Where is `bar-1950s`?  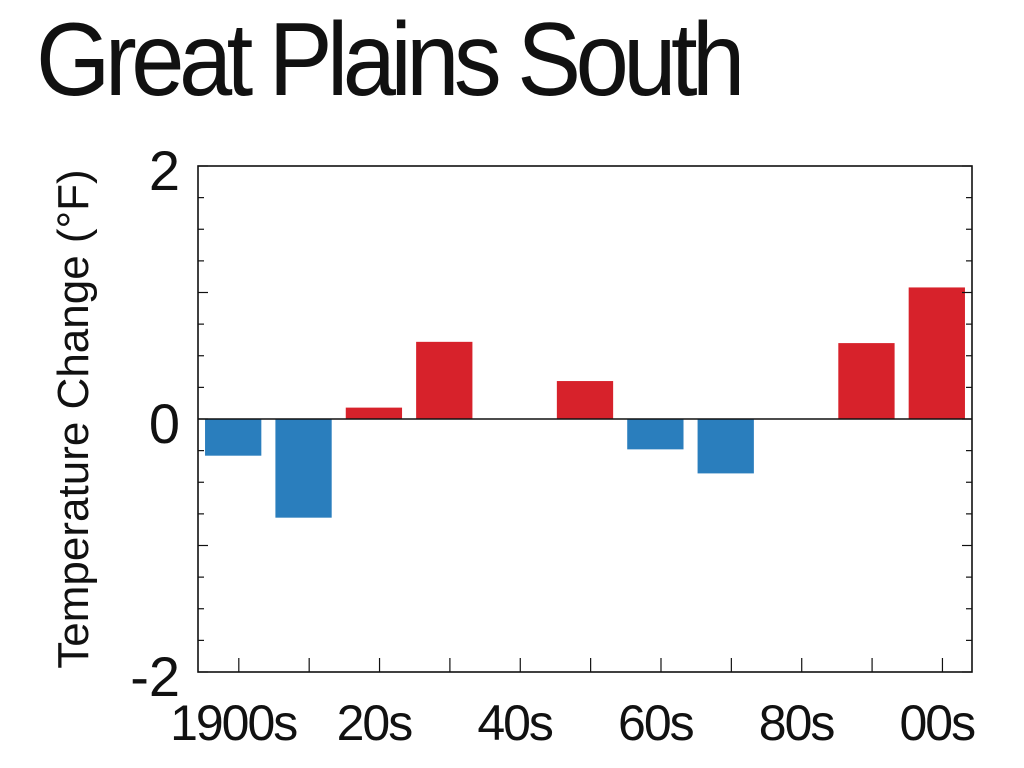
bar-1950s is located at coordinates (585, 400).